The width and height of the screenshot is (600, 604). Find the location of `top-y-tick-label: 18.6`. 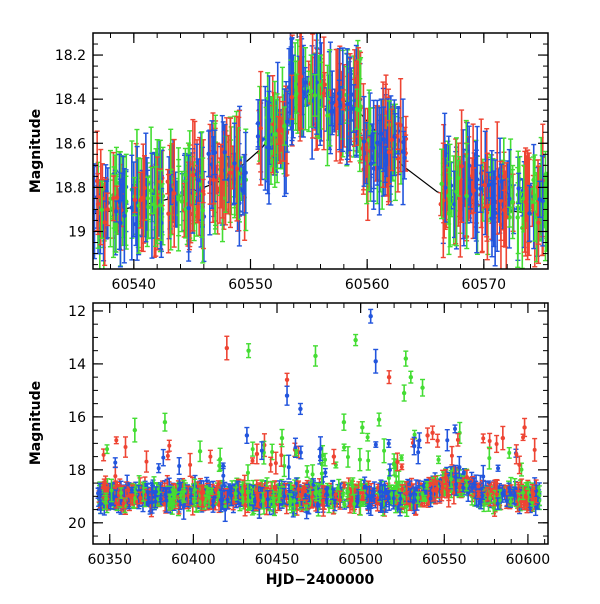

top-y-tick-label: 18.6 is located at coordinates (70, 144).